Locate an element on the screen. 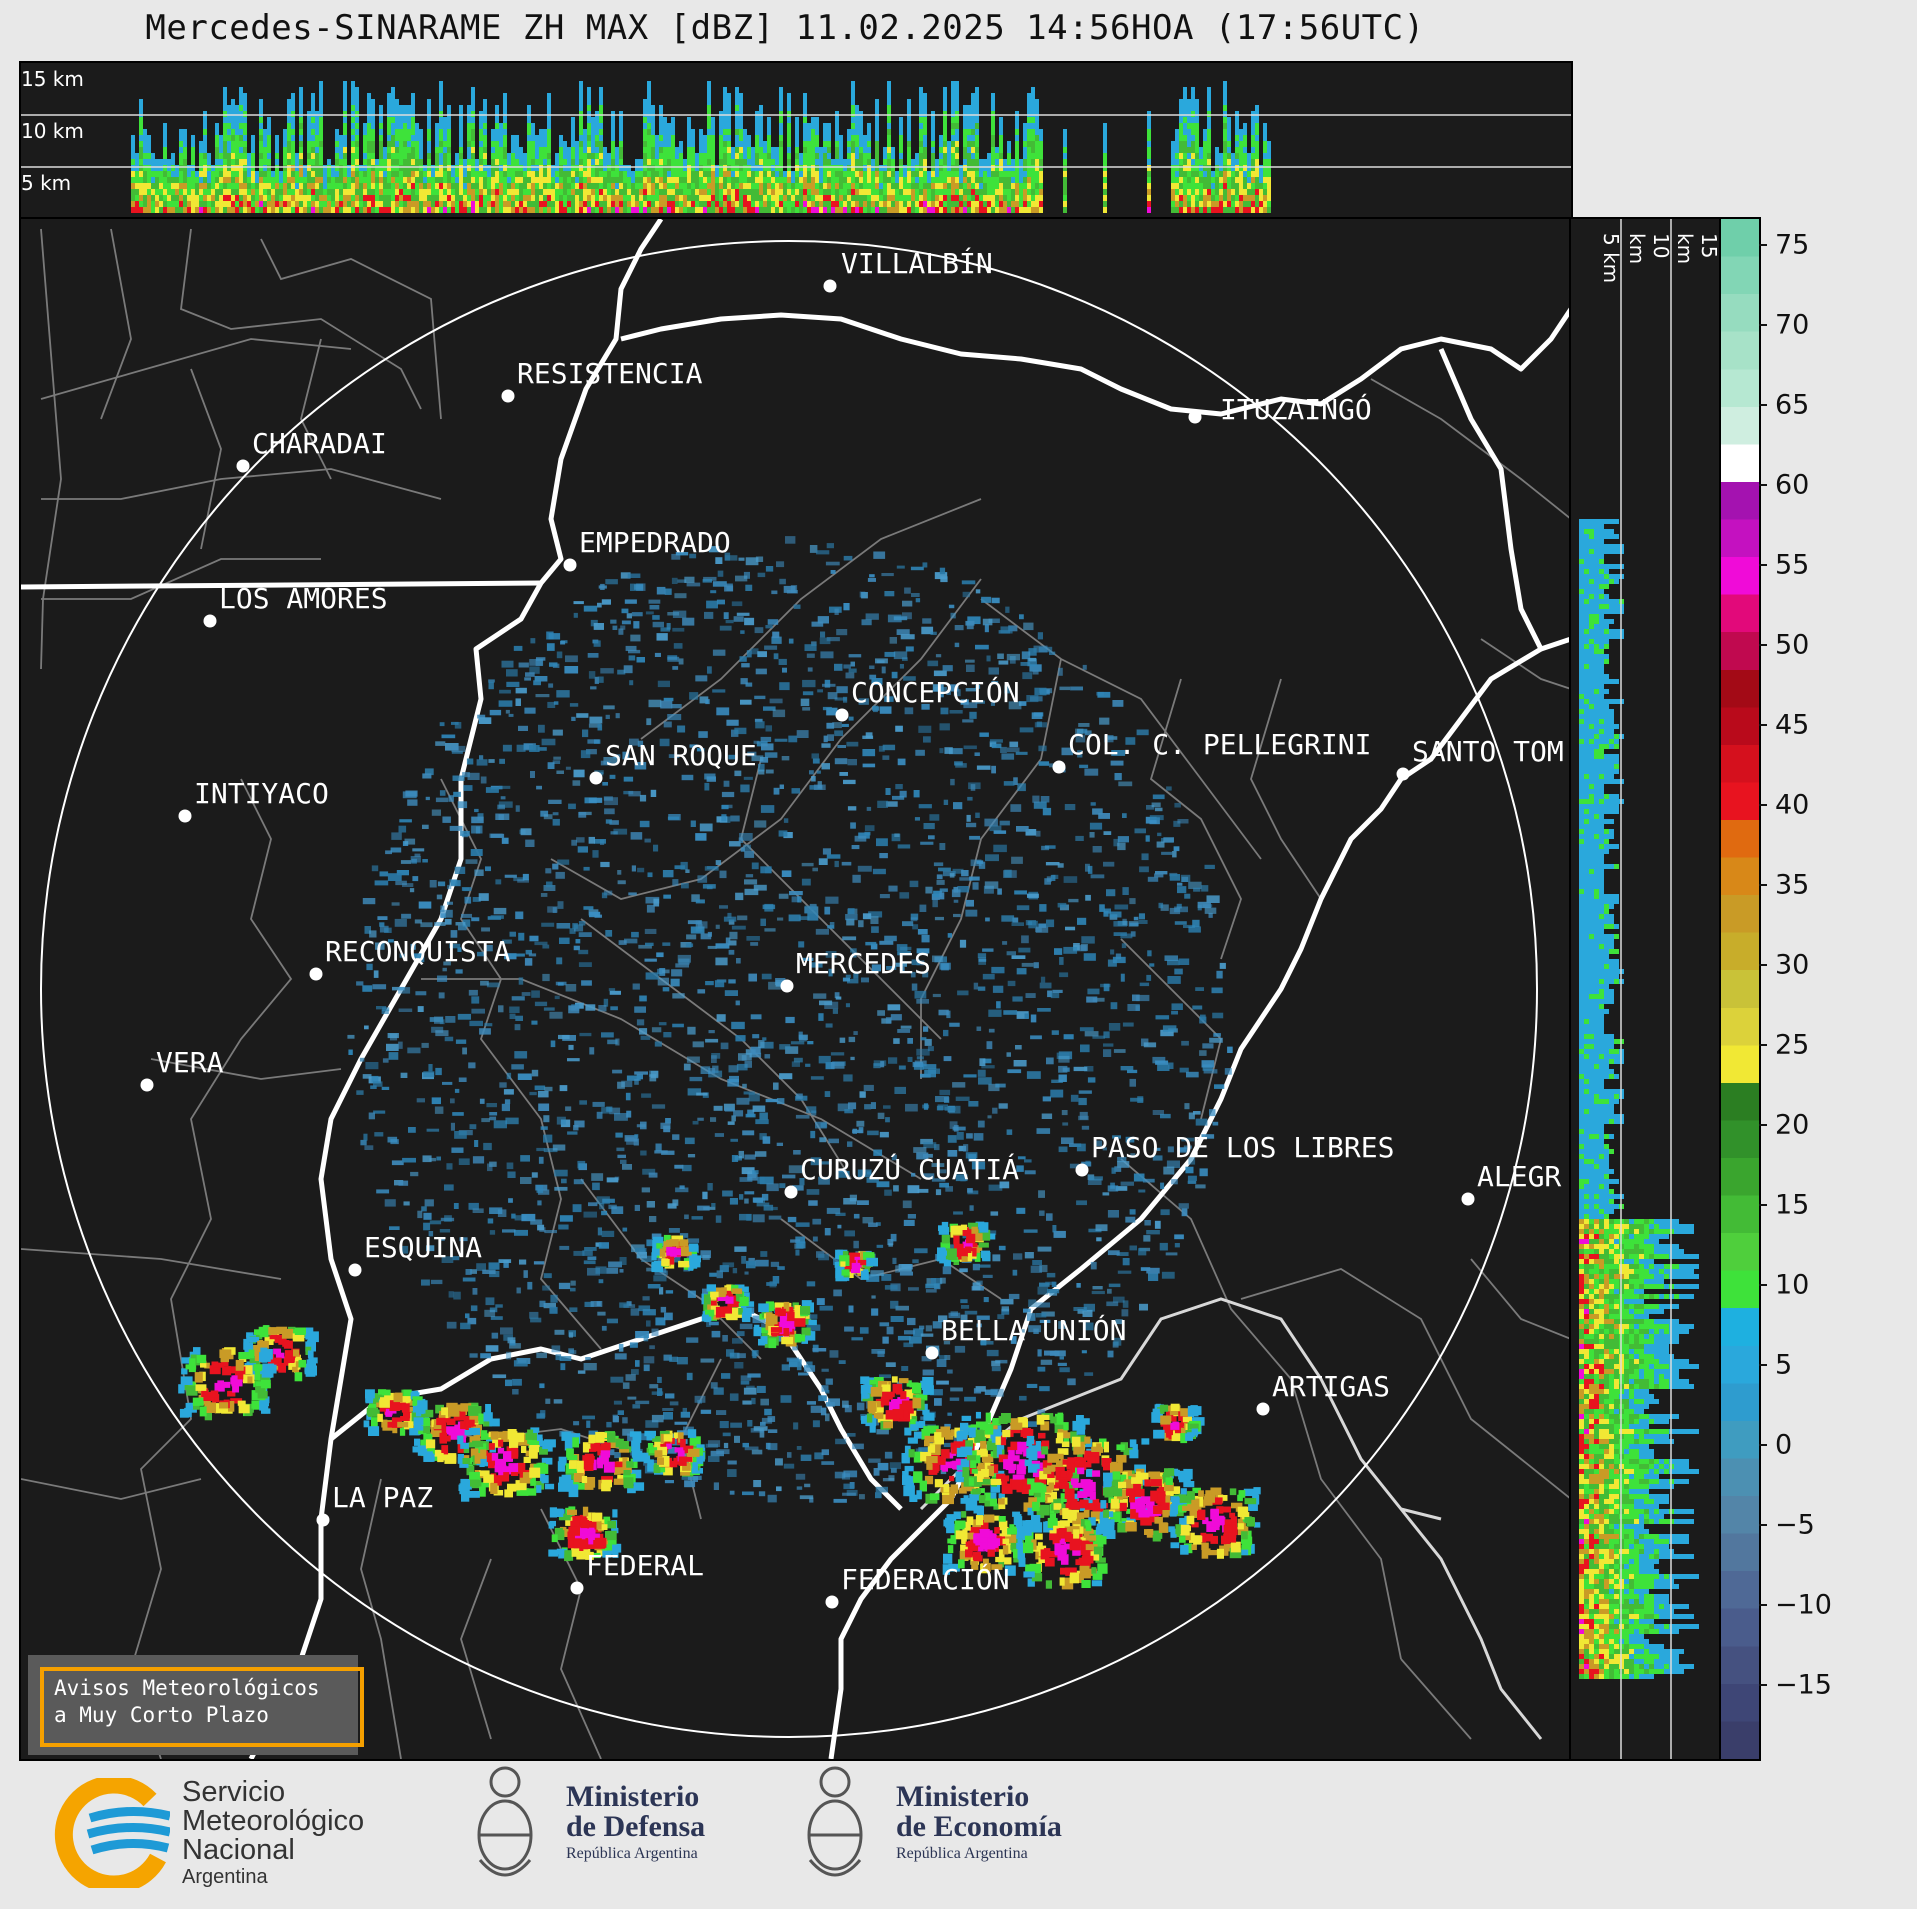  city-san-roque: SAN ROQUE is located at coordinates (681, 755).